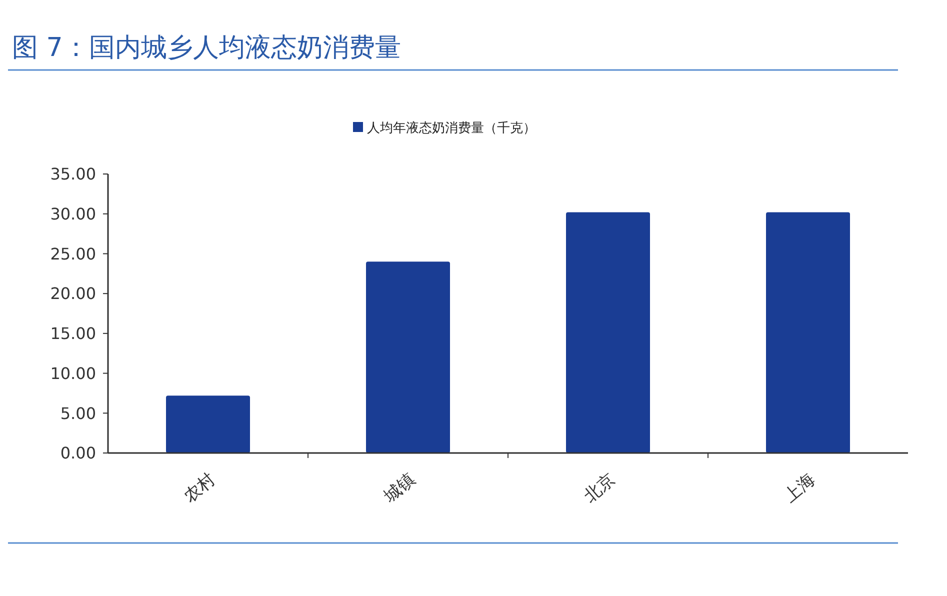  Describe the element at coordinates (78, 413) in the screenshot. I see `y-tick-label: 5.00` at that location.